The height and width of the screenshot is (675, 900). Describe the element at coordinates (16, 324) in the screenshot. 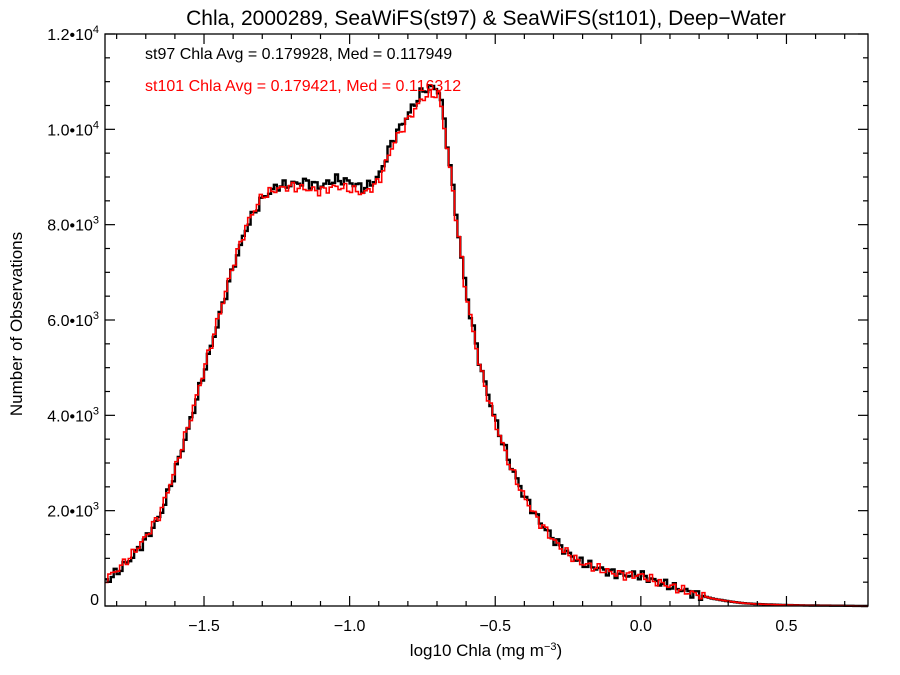

I see `y-axis-label: Number of Observations` at that location.